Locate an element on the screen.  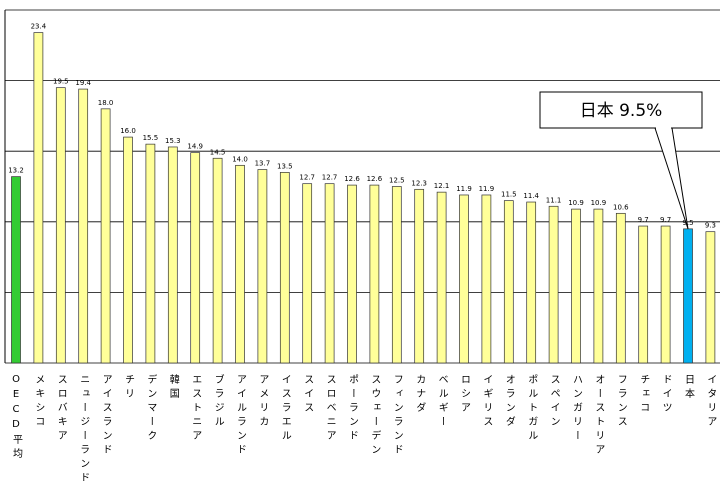
x-tick-label: スウェーデン is located at coordinates (375, 416).